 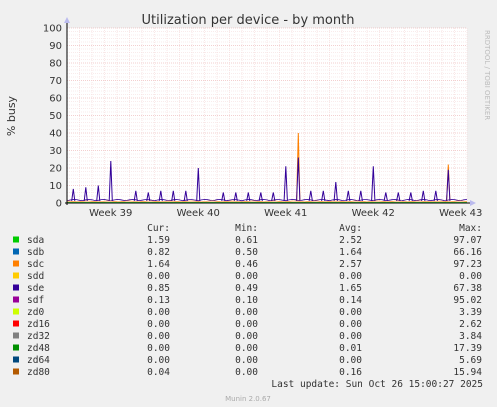 What do you see at coordinates (198, 213) in the screenshot?
I see `x-tick-label: Week 40` at bounding box center [198, 213].